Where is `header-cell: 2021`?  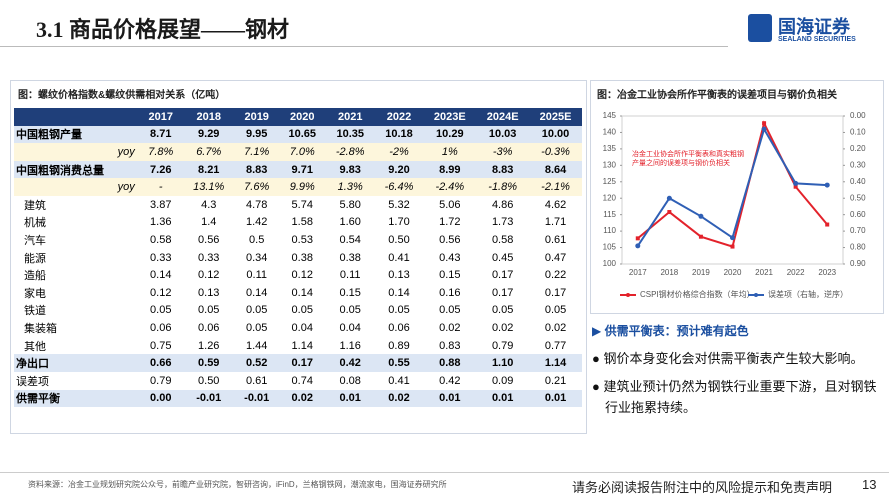
header-cell: 2021 is located at coordinates (350, 117).